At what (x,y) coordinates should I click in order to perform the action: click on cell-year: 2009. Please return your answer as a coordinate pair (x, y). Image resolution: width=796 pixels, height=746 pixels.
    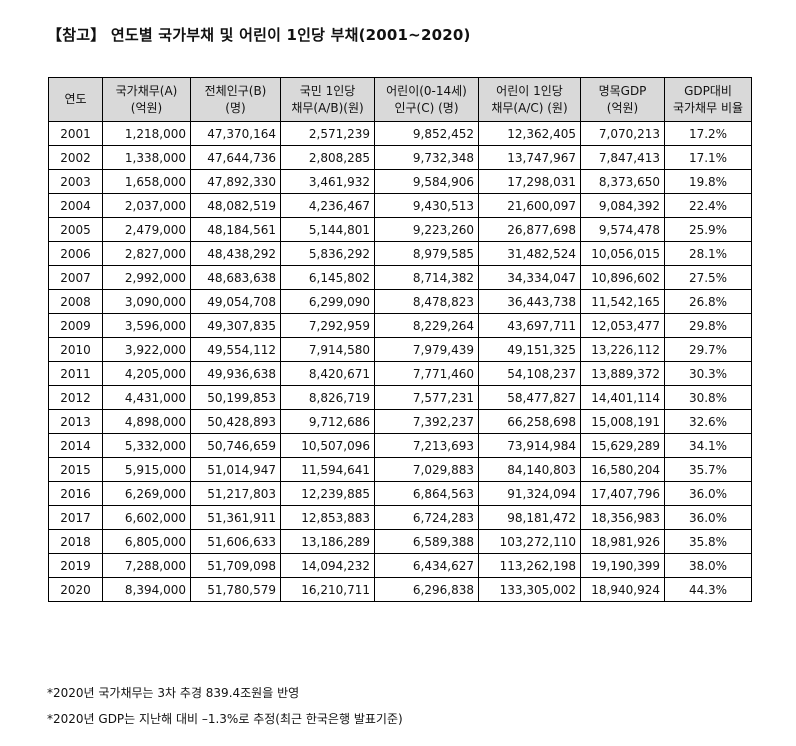
    Looking at the image, I should click on (75, 325).